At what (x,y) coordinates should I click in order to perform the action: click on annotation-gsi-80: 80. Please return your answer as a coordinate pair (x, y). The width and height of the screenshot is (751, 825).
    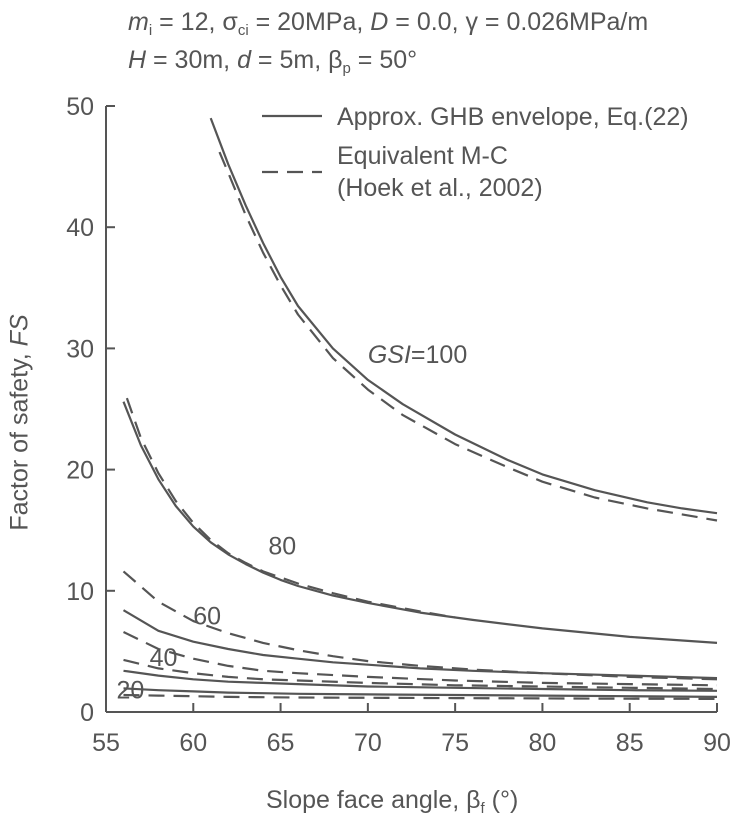
    Looking at the image, I should click on (282, 546).